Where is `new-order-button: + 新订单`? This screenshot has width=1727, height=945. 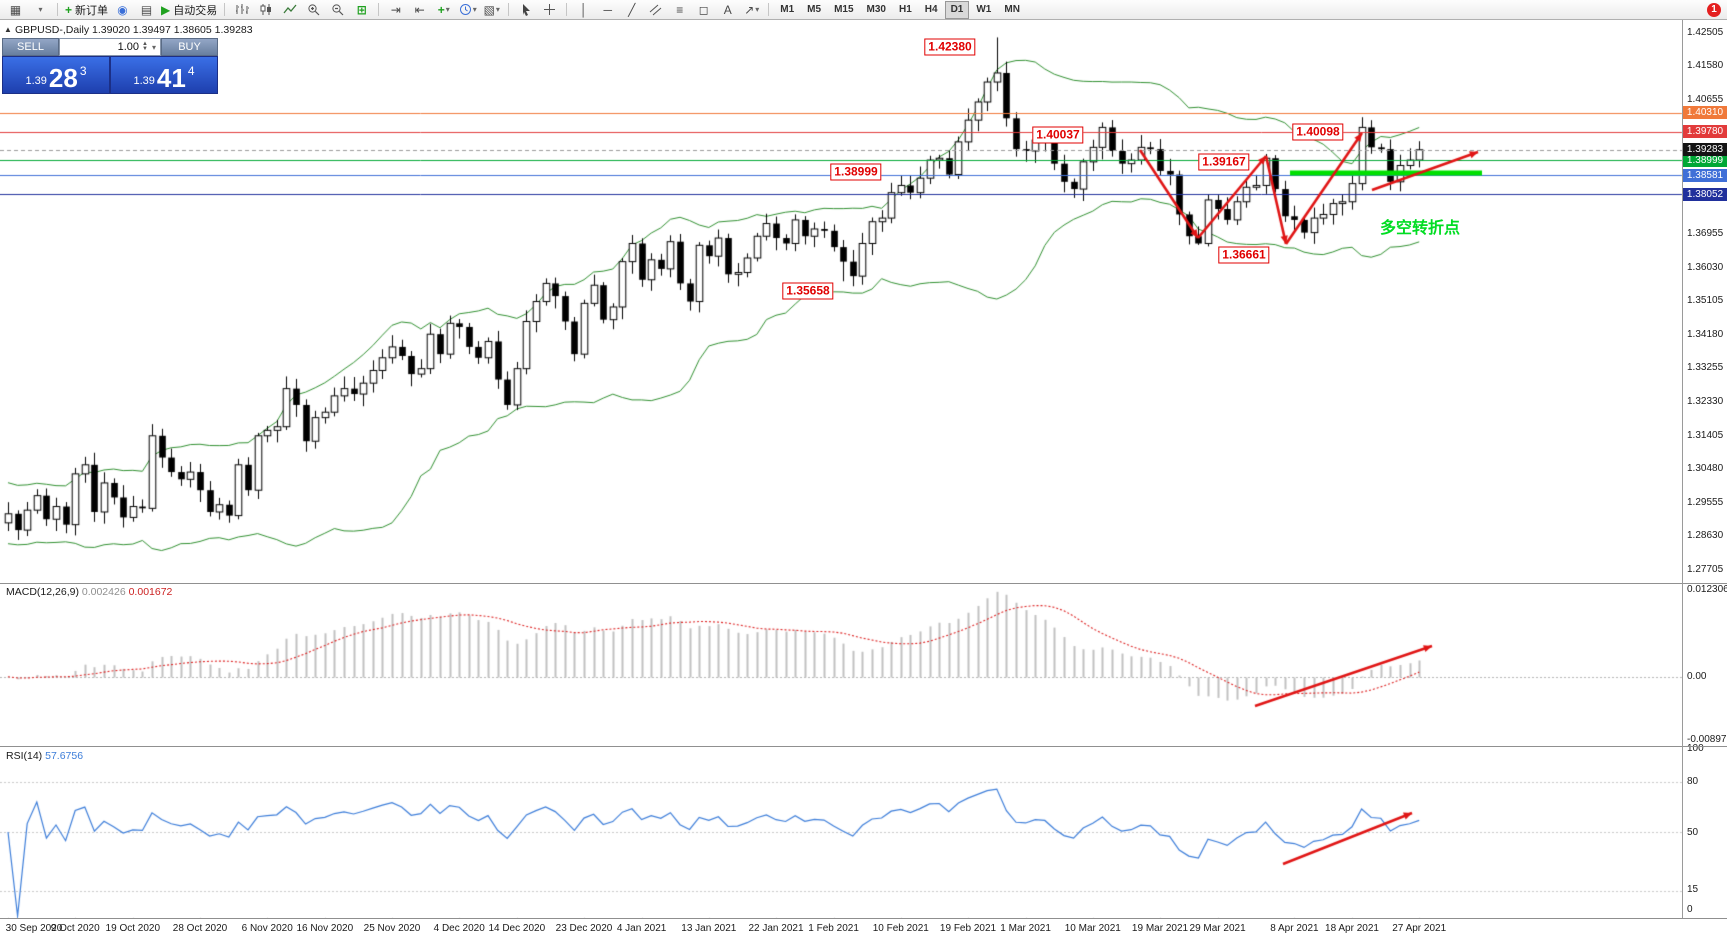 new-order-button: + 新订单 is located at coordinates (86, 9).